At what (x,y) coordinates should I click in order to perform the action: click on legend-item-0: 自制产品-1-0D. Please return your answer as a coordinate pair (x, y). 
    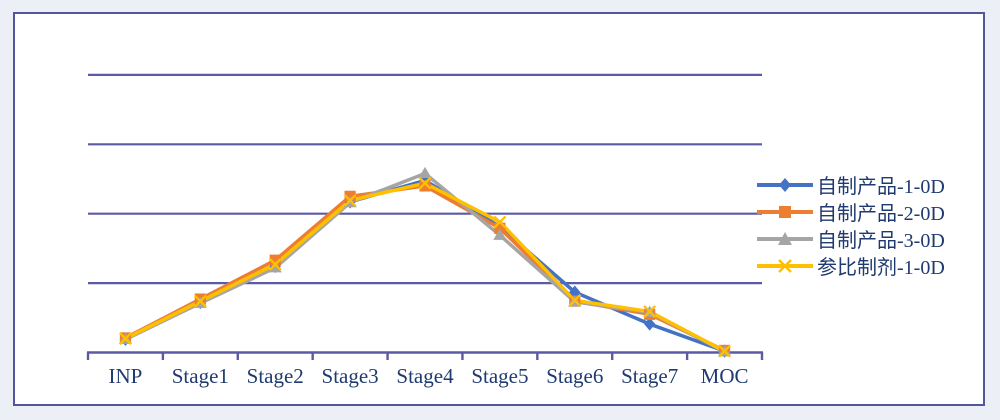
    Looking at the image, I should click on (871, 184).